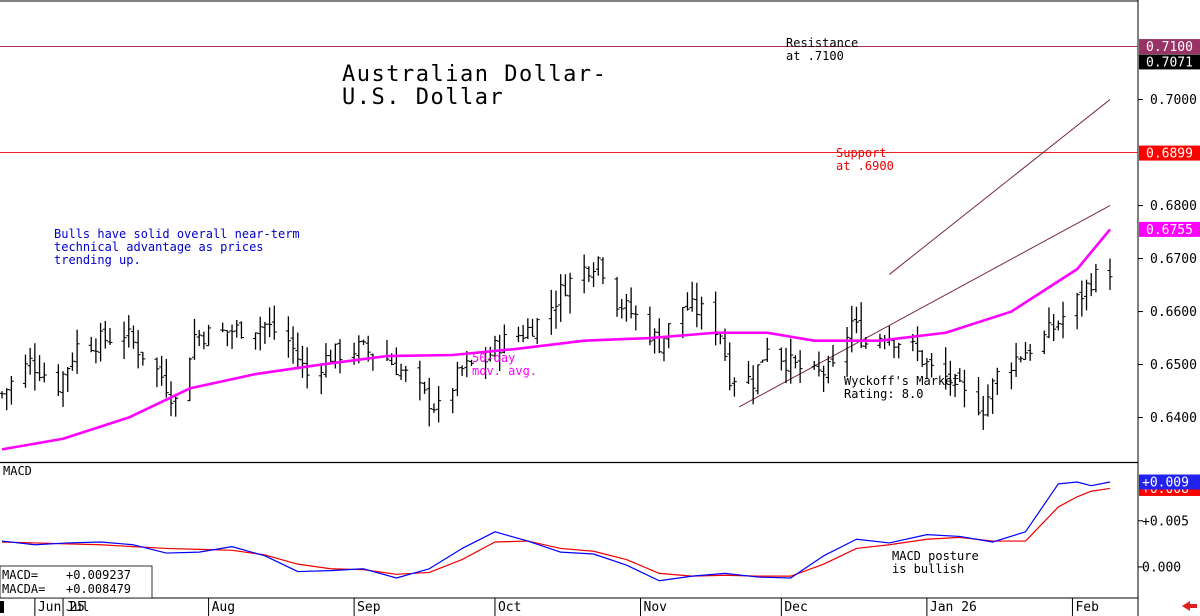  Describe the element at coordinates (474, 74) in the screenshot. I see `chart-title-line-1: Australian Dollar-` at that location.